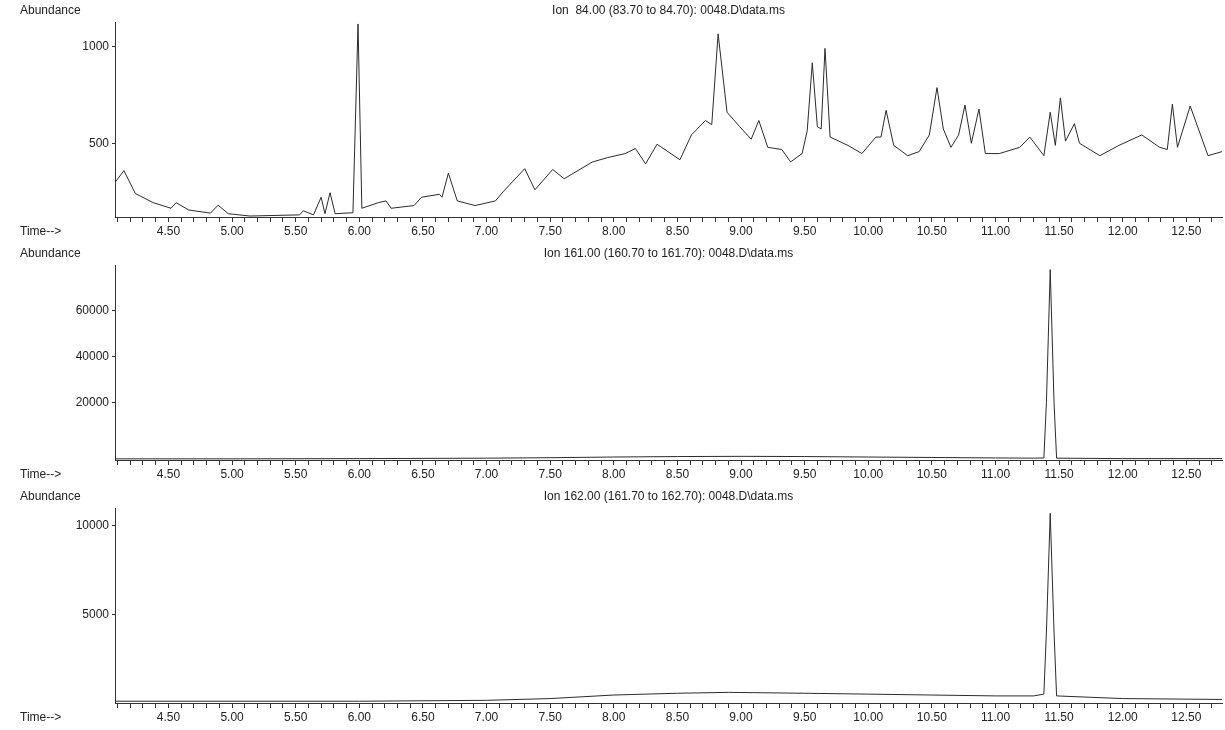 The width and height of the screenshot is (1225, 730). I want to click on y-tick-label: 60000, so click(92, 310).